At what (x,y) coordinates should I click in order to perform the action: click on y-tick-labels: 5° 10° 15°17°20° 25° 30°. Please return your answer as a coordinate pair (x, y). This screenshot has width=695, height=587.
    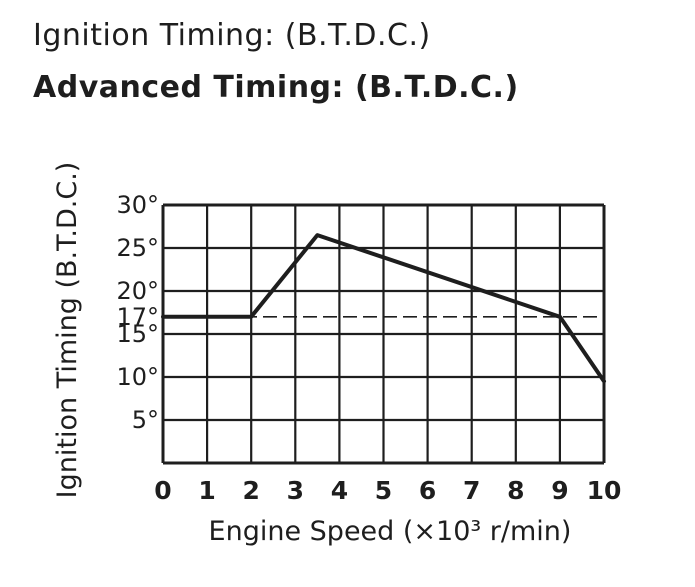
    Looking at the image, I should click on (137, 312).